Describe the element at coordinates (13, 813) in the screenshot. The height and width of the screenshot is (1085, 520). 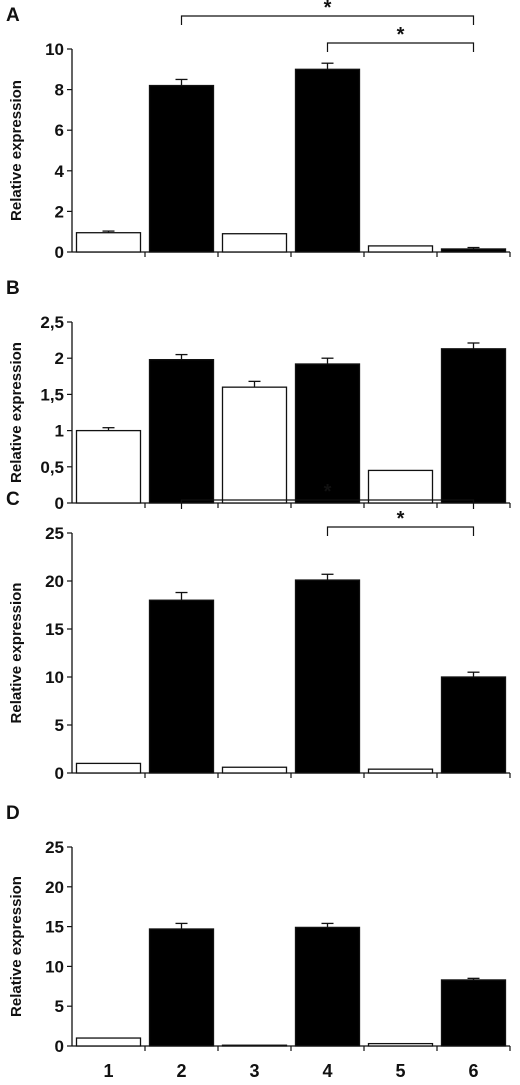
I see `panel-label: D` at that location.